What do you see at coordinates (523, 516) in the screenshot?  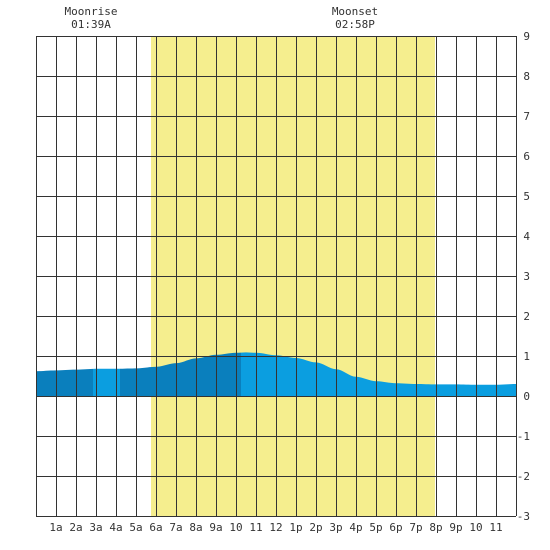 I see `y-tick-label: -3` at bounding box center [523, 516].